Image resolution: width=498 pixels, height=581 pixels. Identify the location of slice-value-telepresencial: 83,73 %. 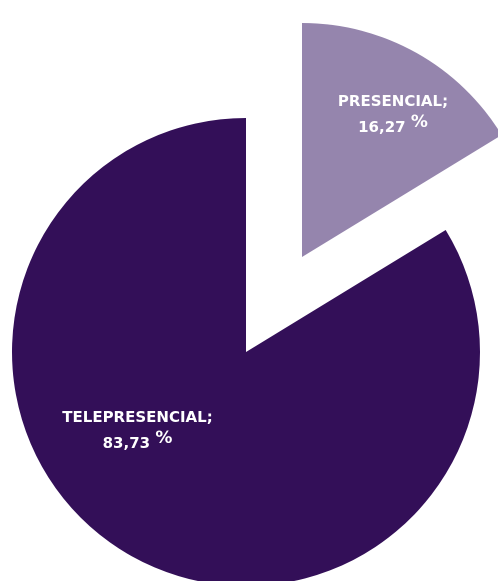
(137, 440).